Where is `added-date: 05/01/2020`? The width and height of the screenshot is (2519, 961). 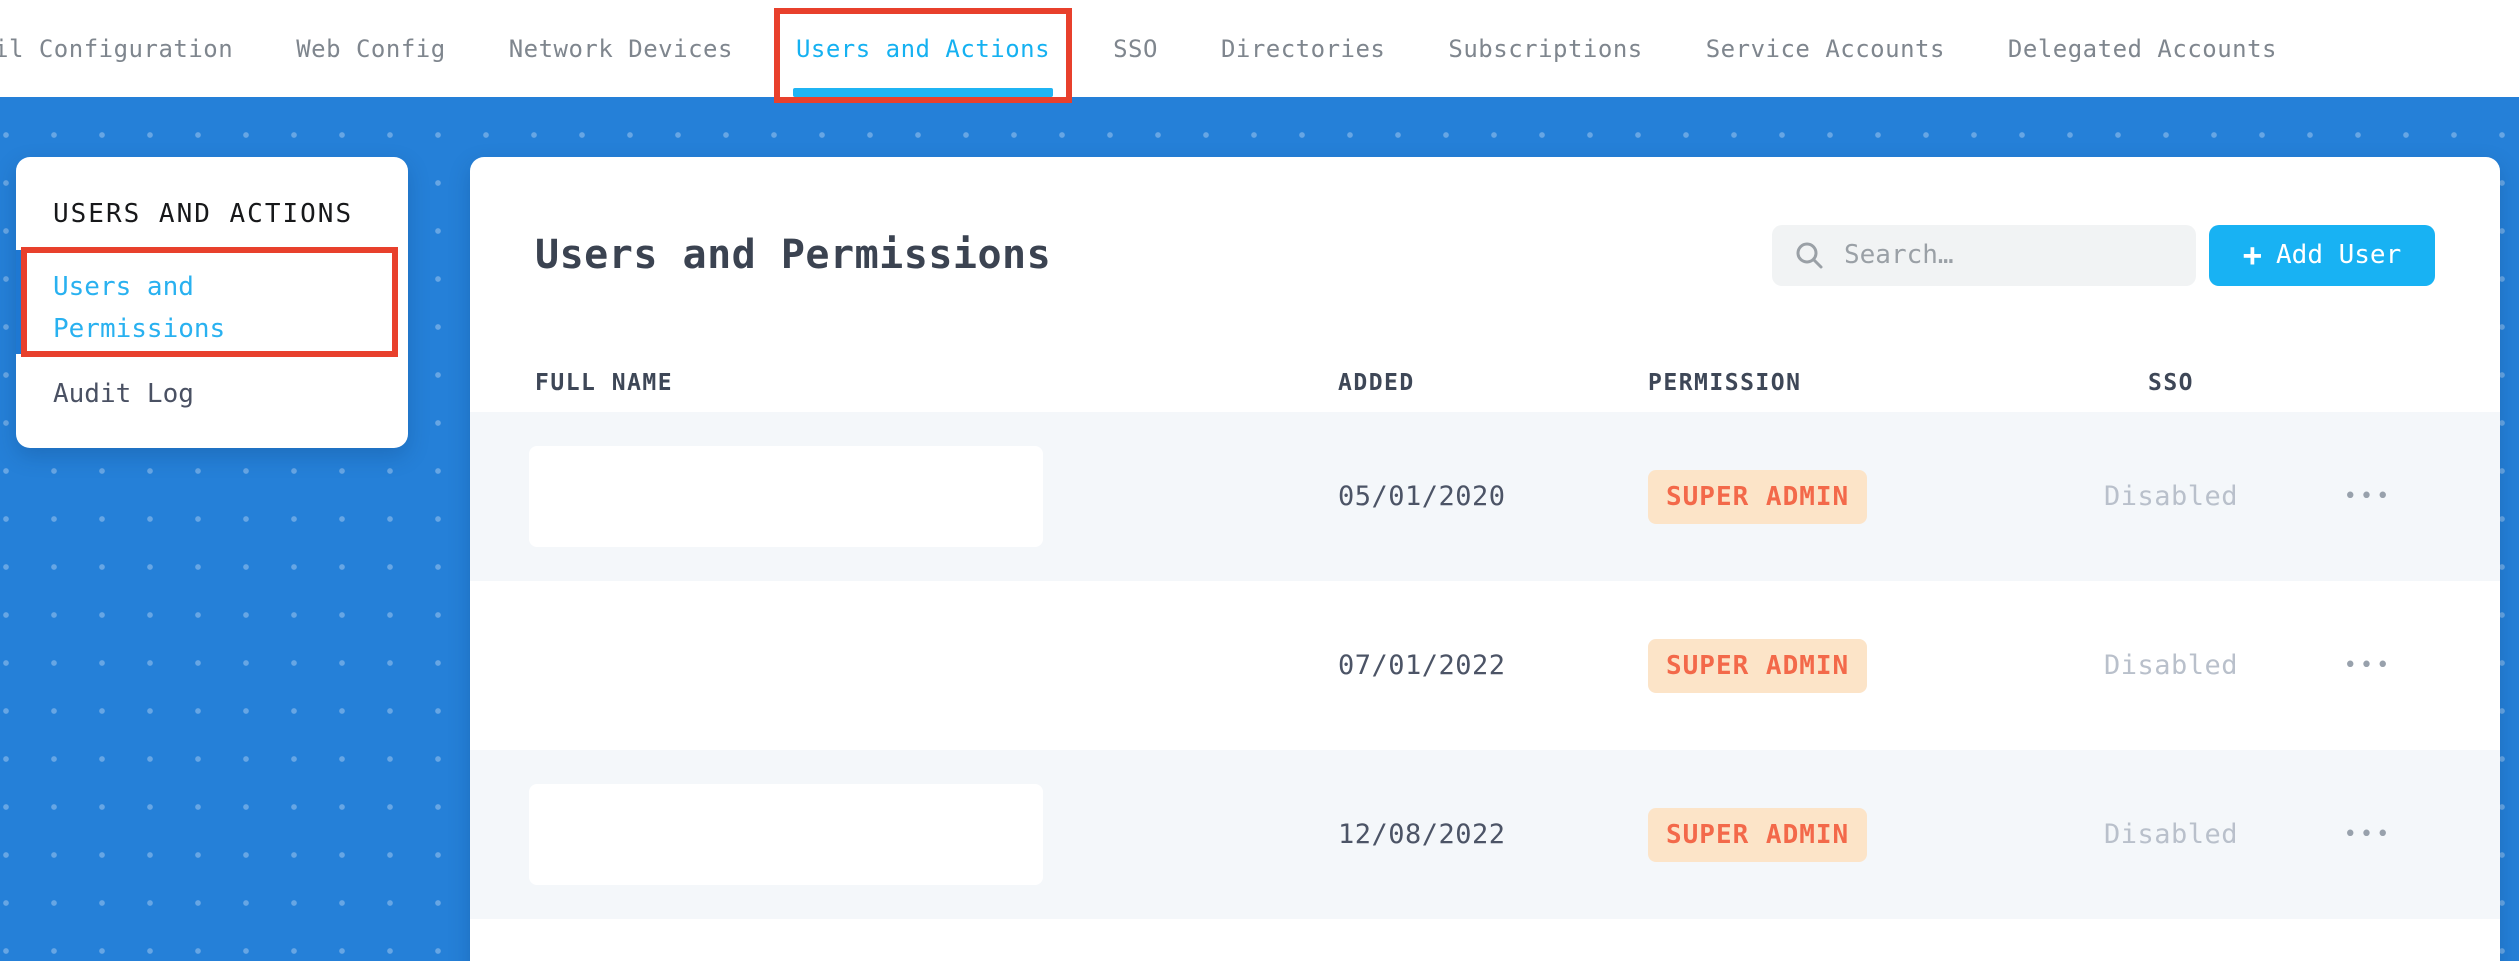 added-date: 05/01/2020 is located at coordinates (1422, 496).